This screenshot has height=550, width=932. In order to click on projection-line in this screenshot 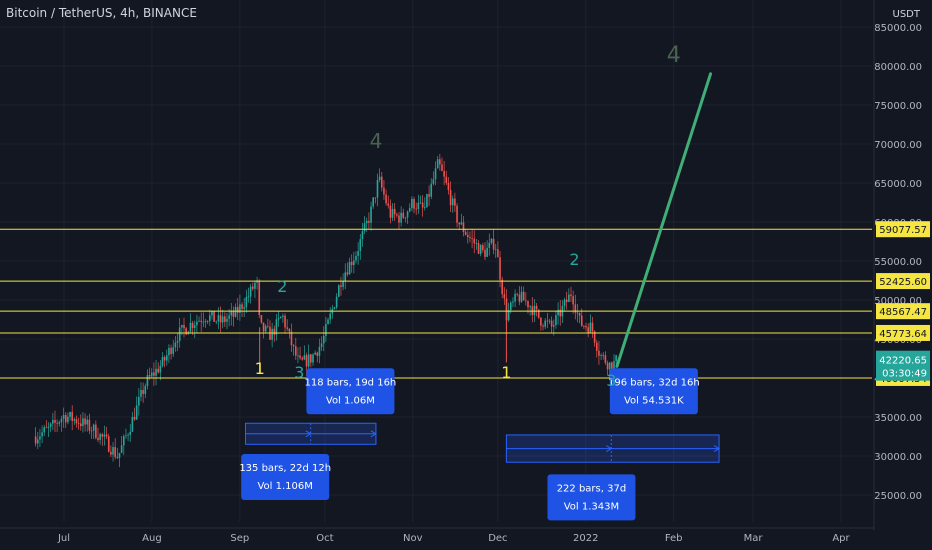, I will do `click(664, 220)`.